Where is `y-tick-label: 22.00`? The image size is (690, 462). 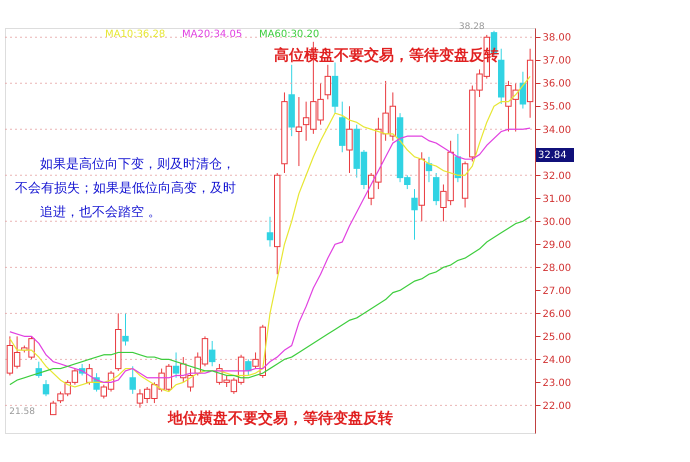 y-tick-label: 22.00 is located at coordinates (557, 406).